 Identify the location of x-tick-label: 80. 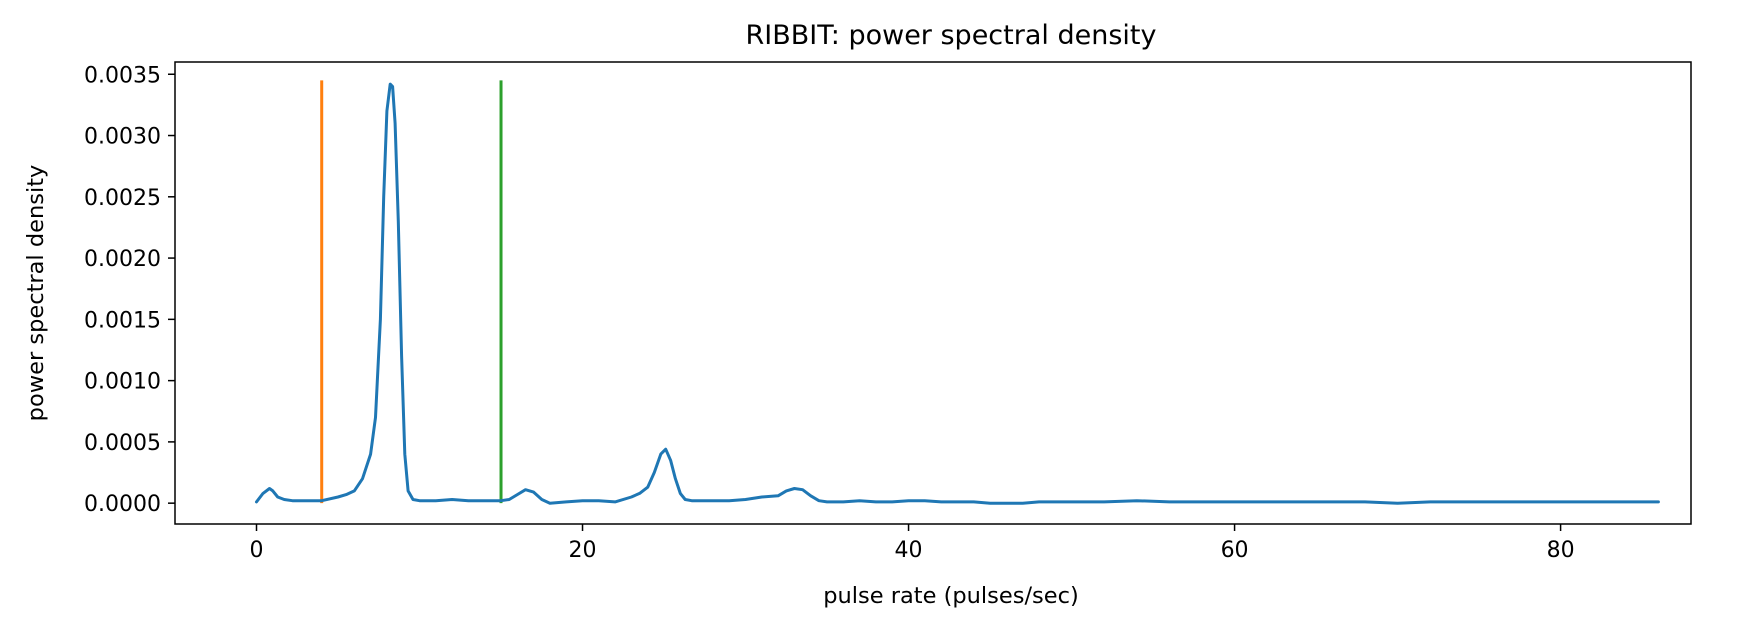
(1561, 550).